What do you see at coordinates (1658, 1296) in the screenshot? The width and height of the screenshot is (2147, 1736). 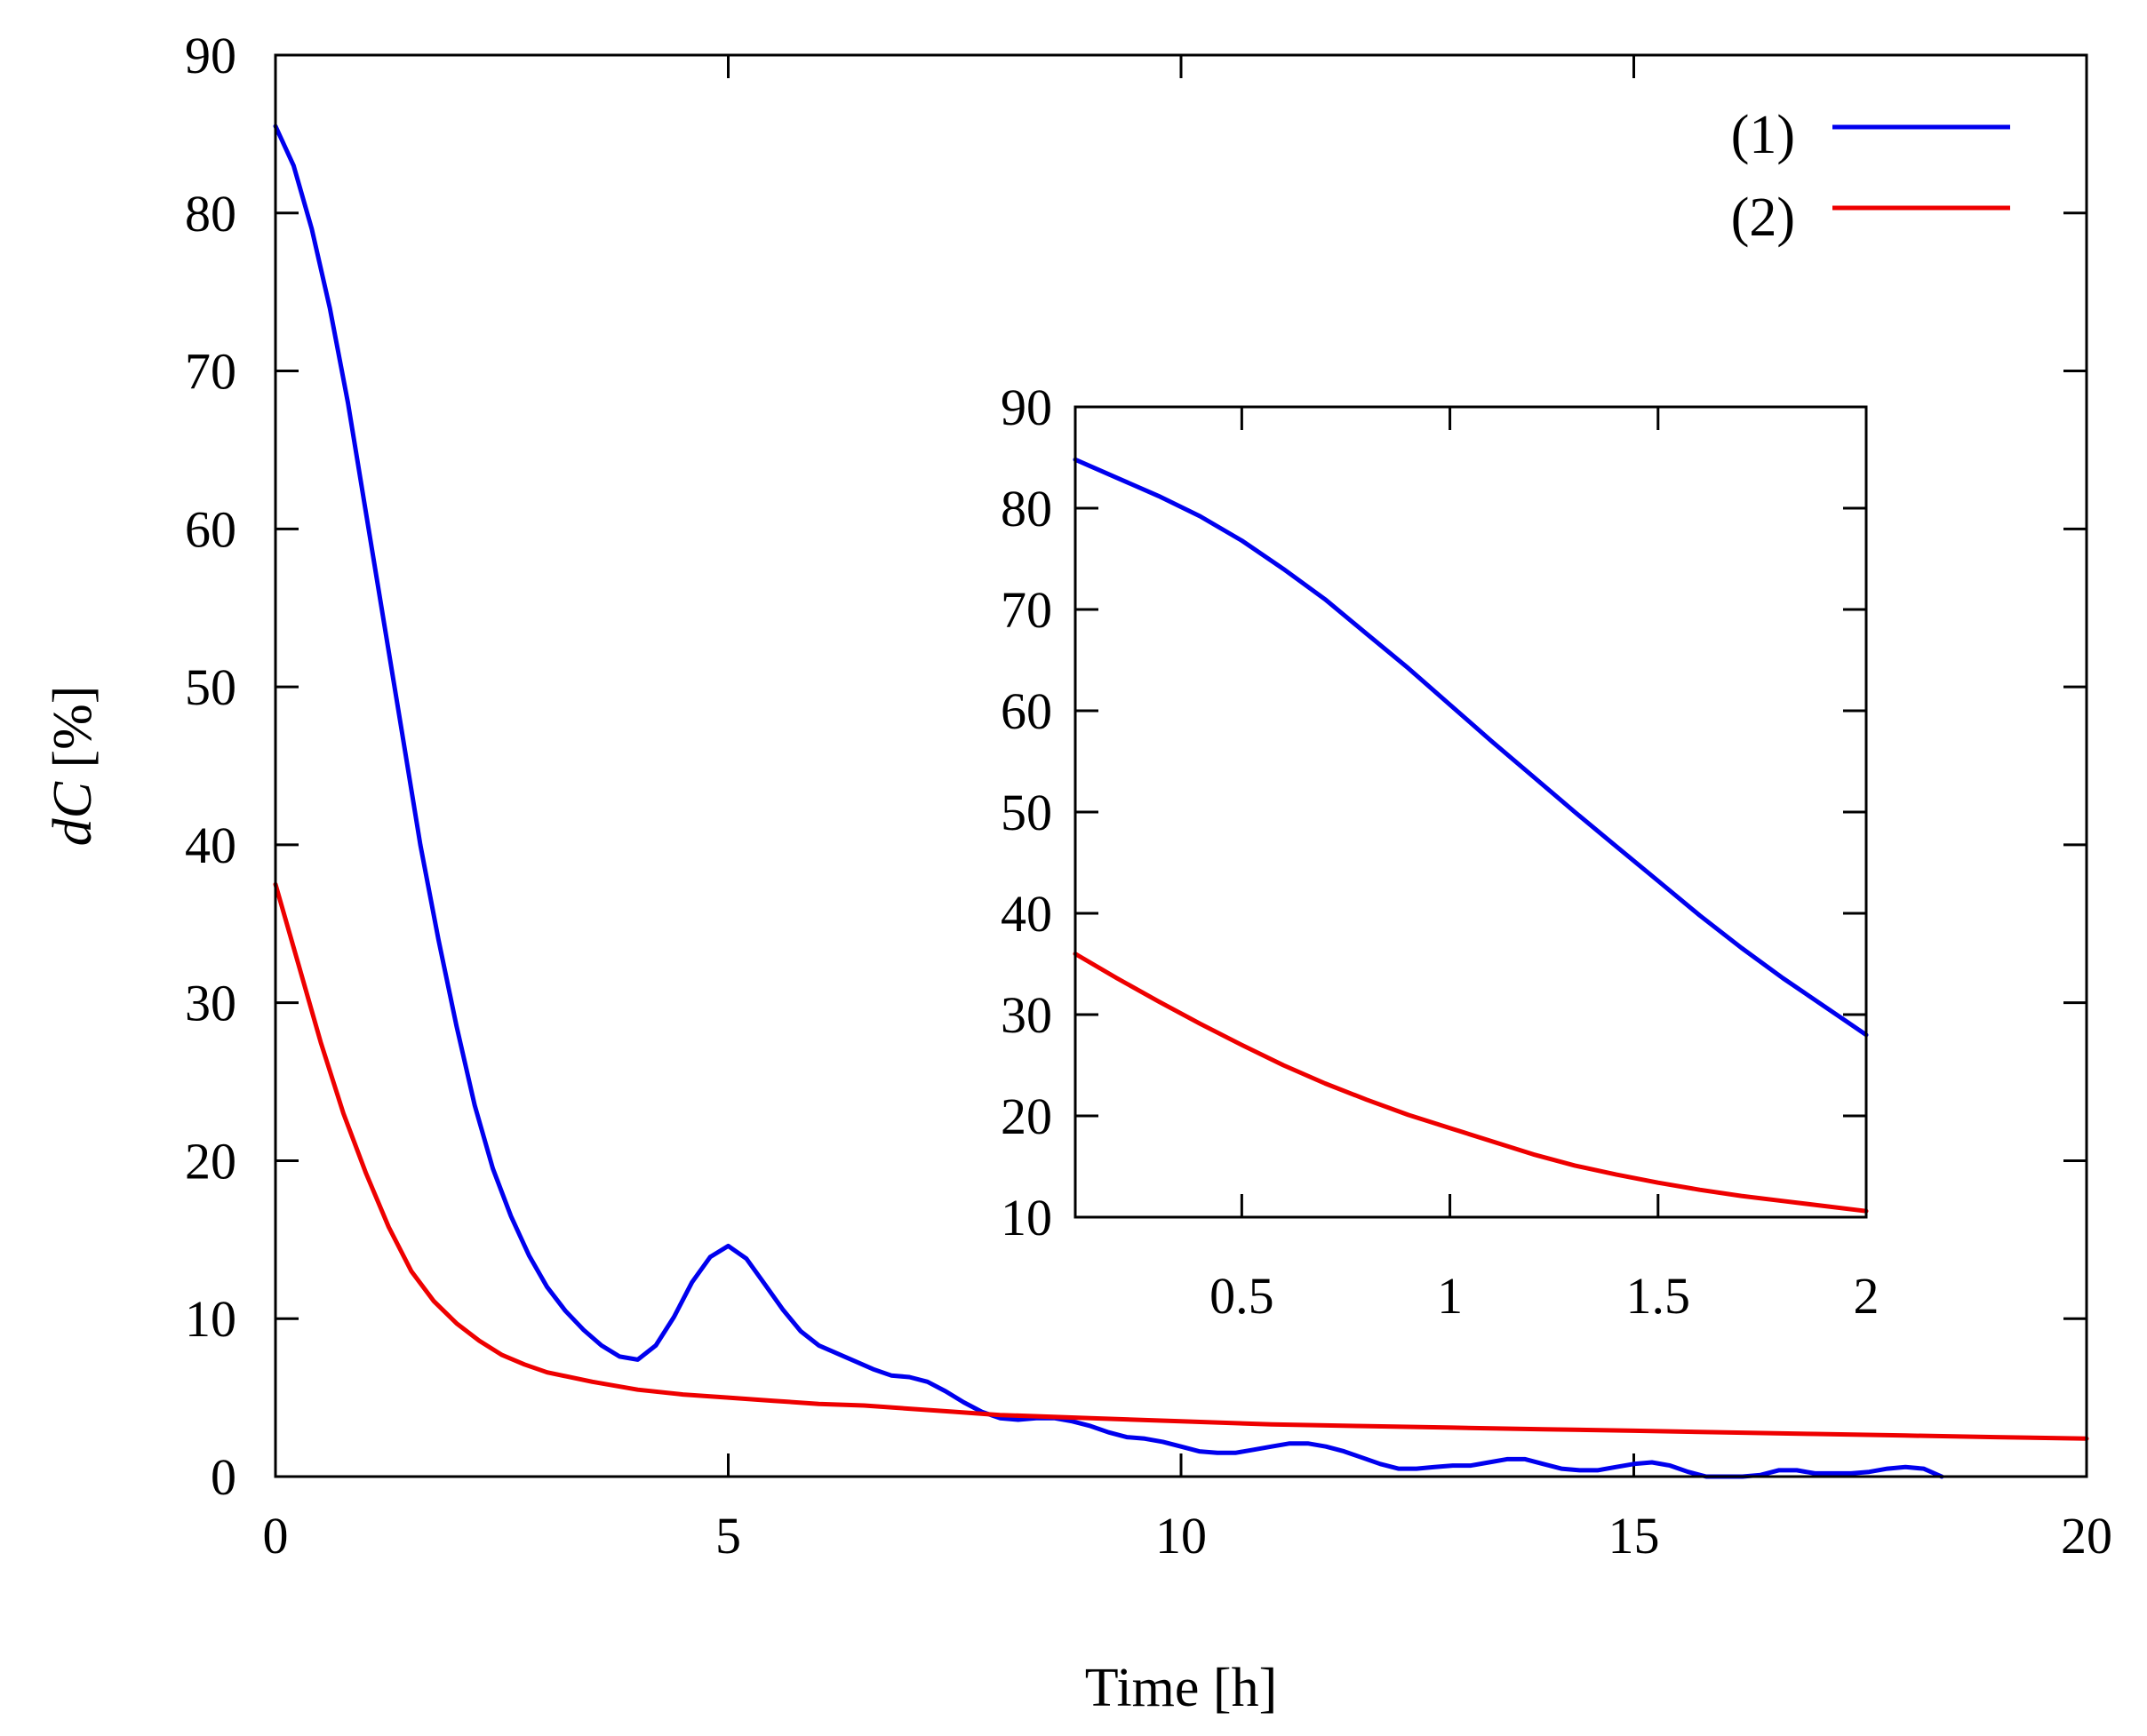 I see `inset-x-tick-label: 1.5` at bounding box center [1658, 1296].